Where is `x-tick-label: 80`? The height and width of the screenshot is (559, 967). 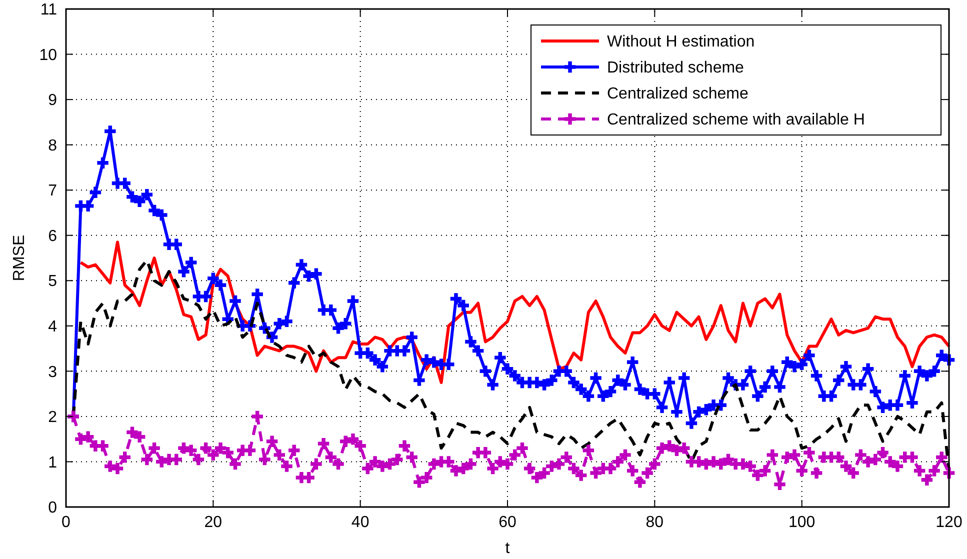 x-tick-label: 80 is located at coordinates (655, 522).